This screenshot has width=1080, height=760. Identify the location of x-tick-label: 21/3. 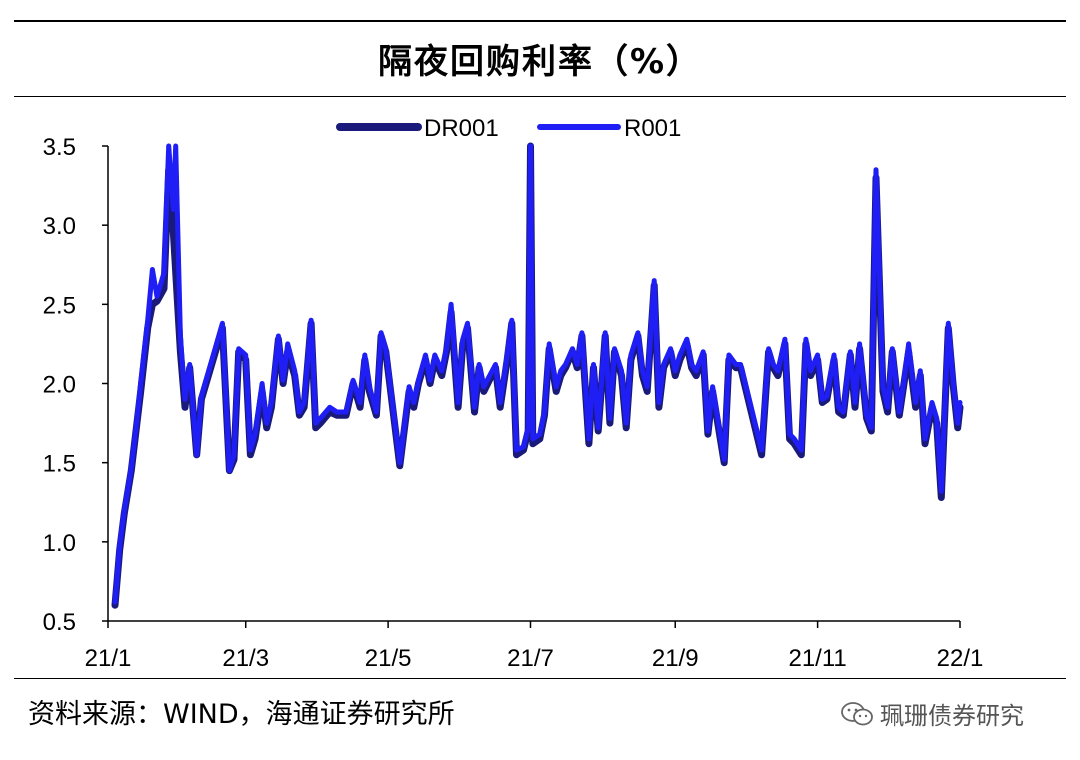
(245, 658).